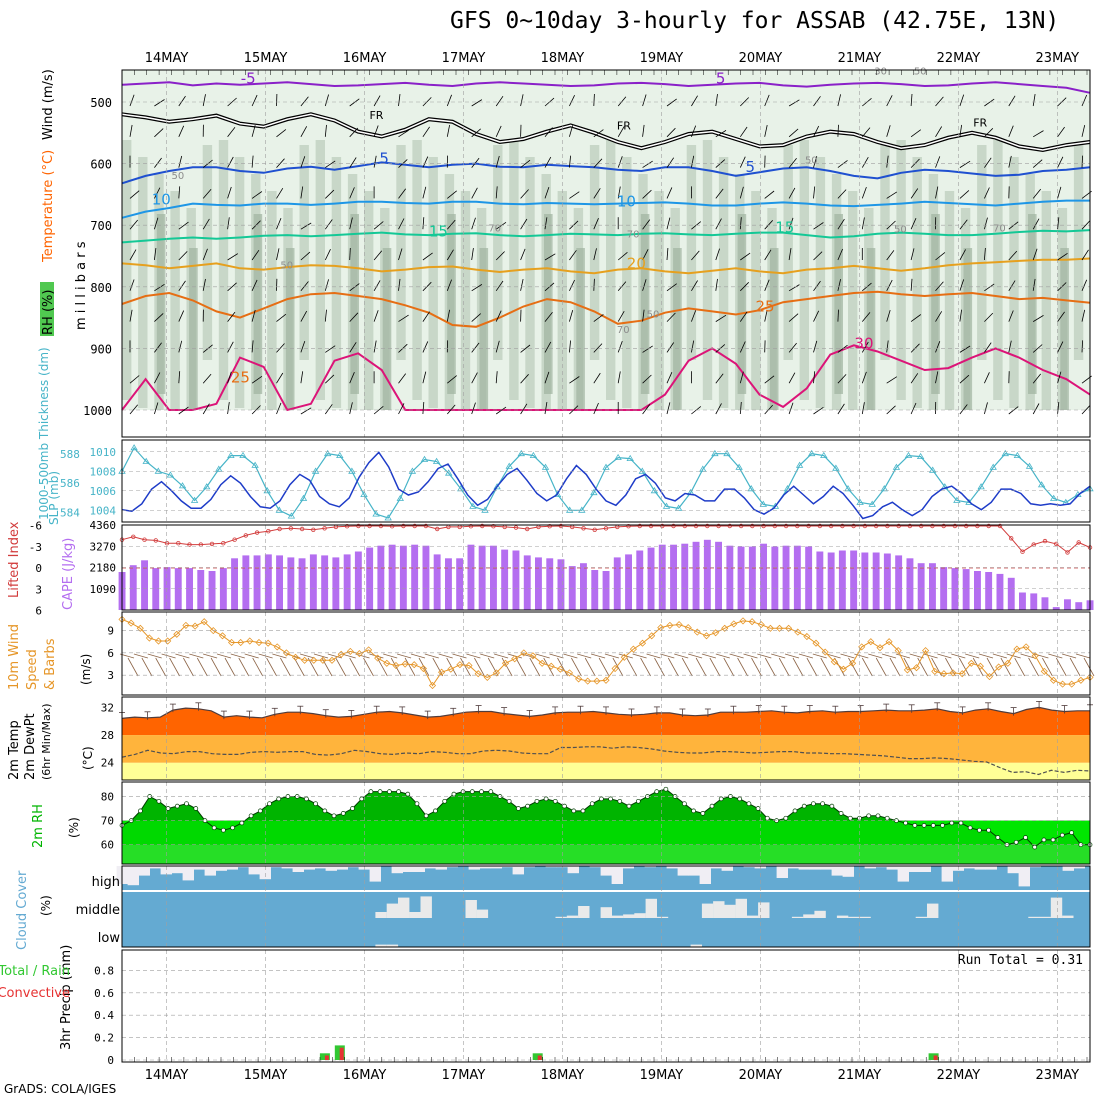 The height and width of the screenshot is (1100, 1100). I want to click on dewpoint-line, so click(606, 761).